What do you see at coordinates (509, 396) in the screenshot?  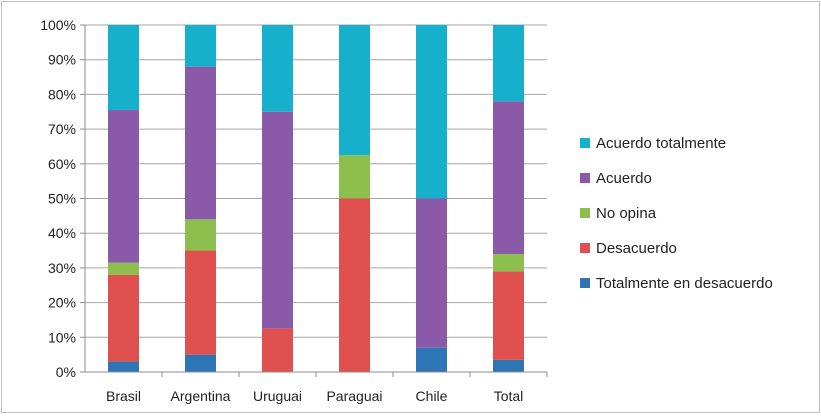 I see `x-tick-label: Total` at bounding box center [509, 396].